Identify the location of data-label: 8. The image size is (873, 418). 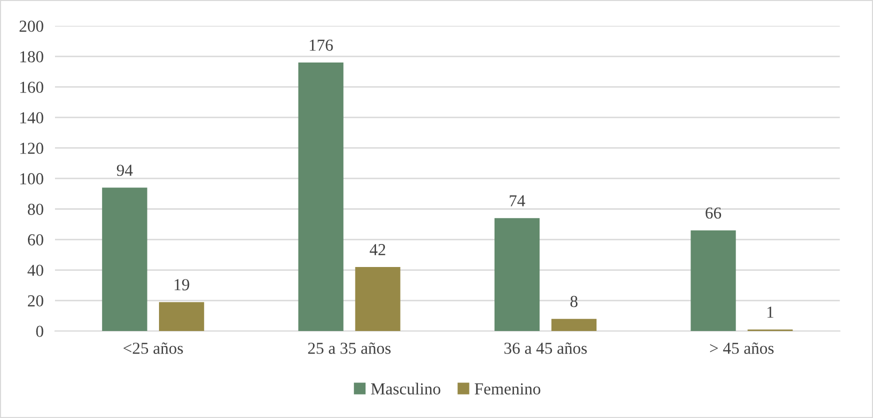
(574, 302).